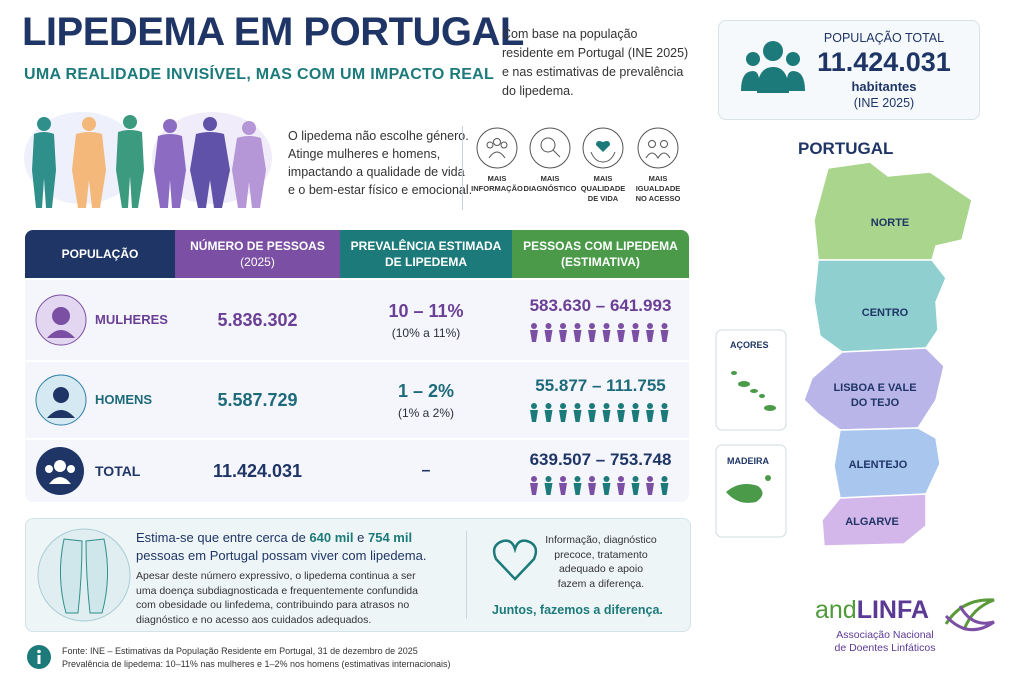 The width and height of the screenshot is (1024, 683). I want to click on region-label: ALENTEJO, so click(878, 465).